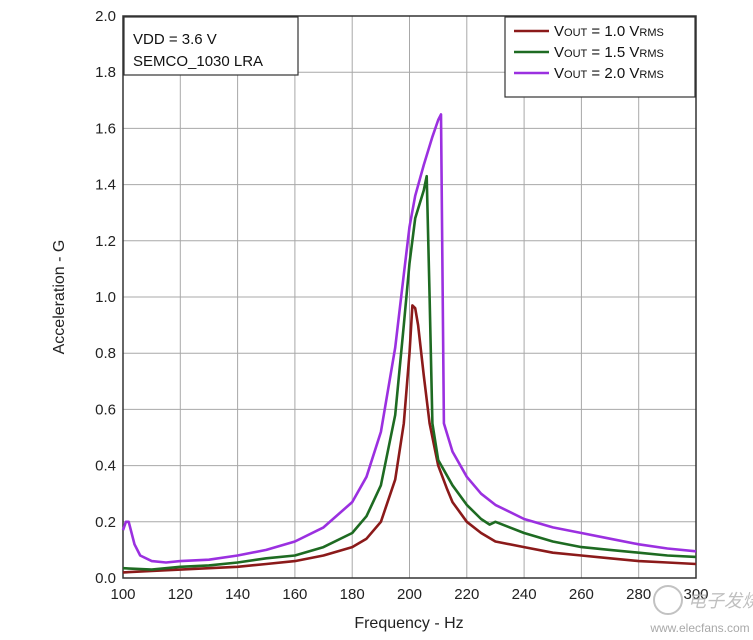 This screenshot has height=640, width=753. Describe the element at coordinates (122, 594) in the screenshot. I see `x-tick-label: 100` at that location.